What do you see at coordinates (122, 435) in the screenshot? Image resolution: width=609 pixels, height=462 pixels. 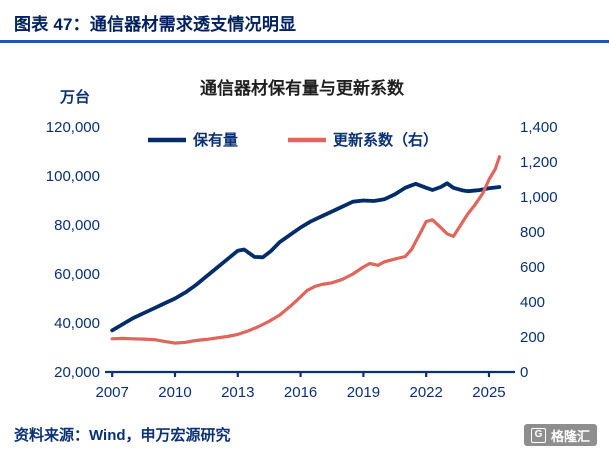 I see `source-note: 资料来源：Wind，申万宏源研究` at bounding box center [122, 435].